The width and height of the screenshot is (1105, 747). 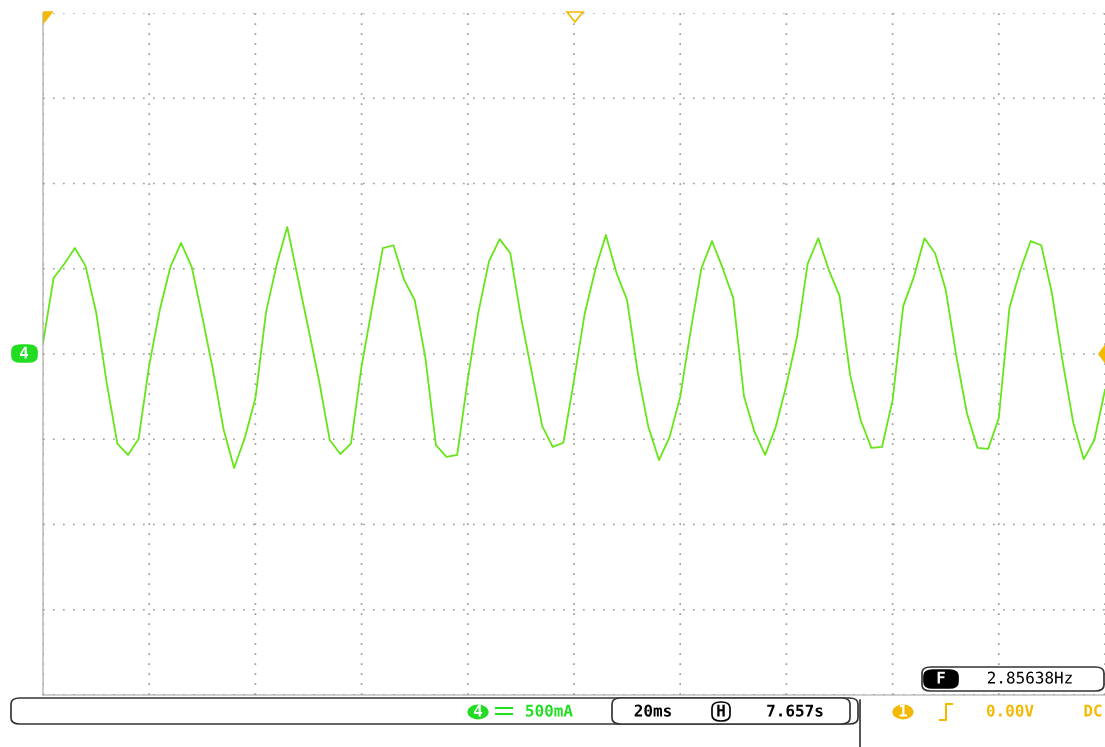 What do you see at coordinates (941, 677) in the screenshot?
I see `annotation: F` at bounding box center [941, 677].